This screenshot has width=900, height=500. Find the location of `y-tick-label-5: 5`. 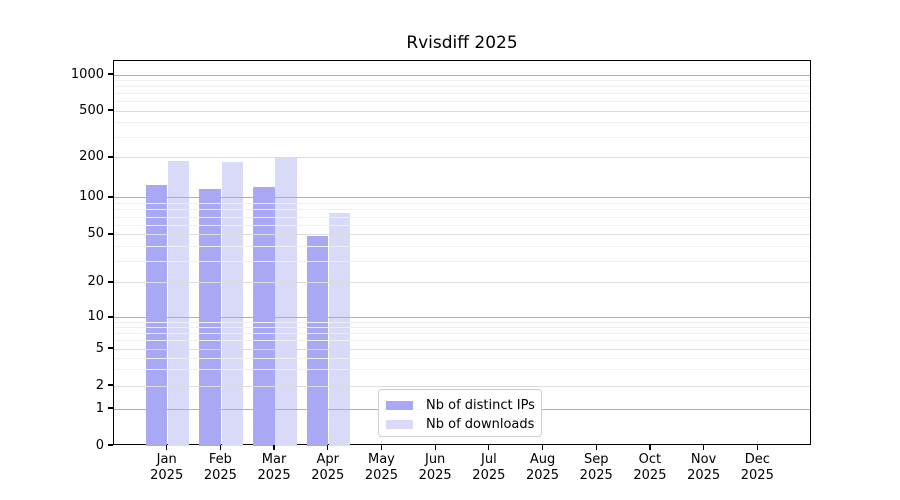

y-tick-label-5: 5 is located at coordinates (99, 348).